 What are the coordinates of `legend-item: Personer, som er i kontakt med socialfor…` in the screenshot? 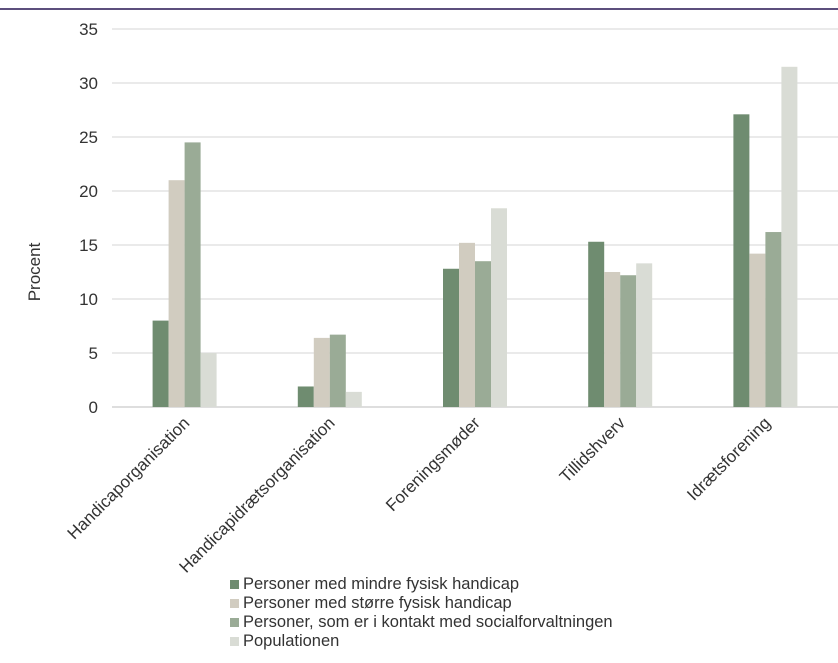 It's located at (421, 622).